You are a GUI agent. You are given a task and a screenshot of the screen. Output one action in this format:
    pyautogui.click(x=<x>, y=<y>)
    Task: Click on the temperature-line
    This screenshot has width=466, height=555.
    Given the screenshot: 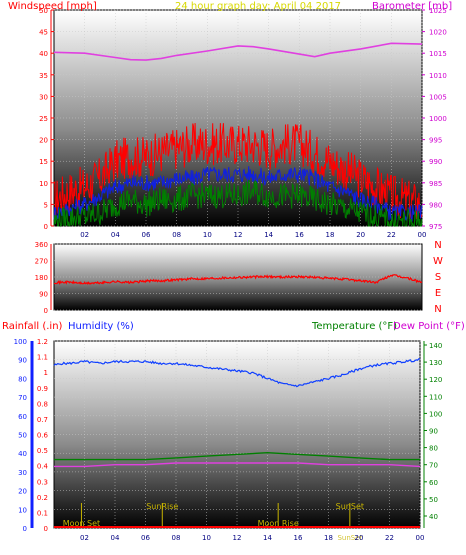 What is the action you would take?
    pyautogui.click(x=237, y=456)
    